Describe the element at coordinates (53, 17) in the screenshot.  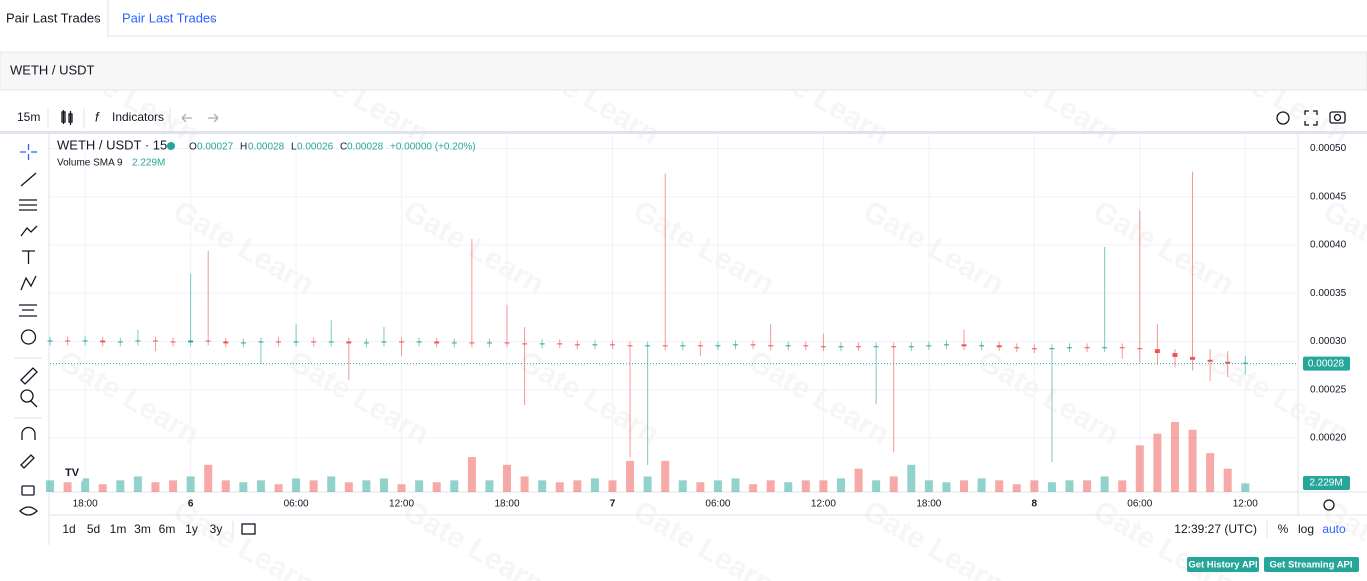
I see `tab: Pair Last Trades` at that location.